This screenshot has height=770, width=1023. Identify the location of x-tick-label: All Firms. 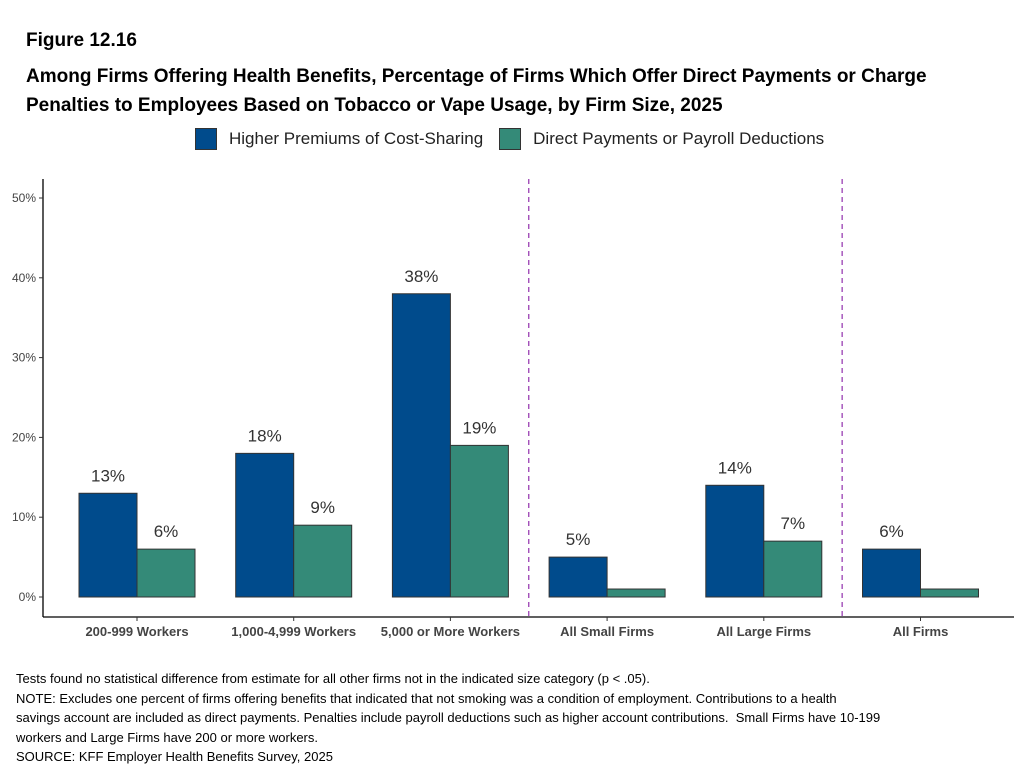
(921, 631).